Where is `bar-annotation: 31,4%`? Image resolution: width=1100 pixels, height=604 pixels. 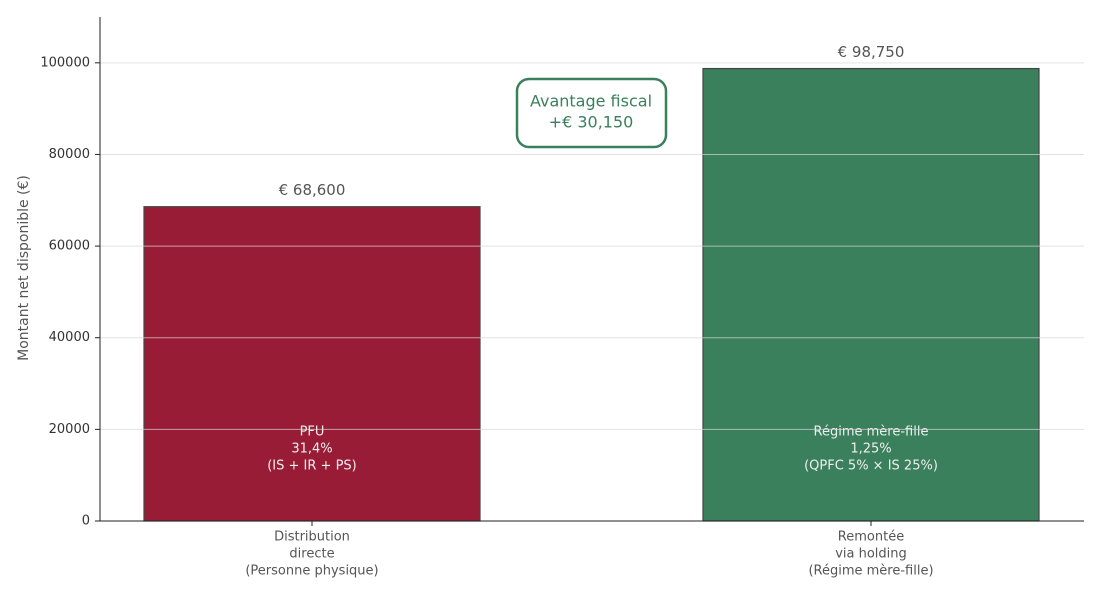 bar-annotation: 31,4% is located at coordinates (311, 449).